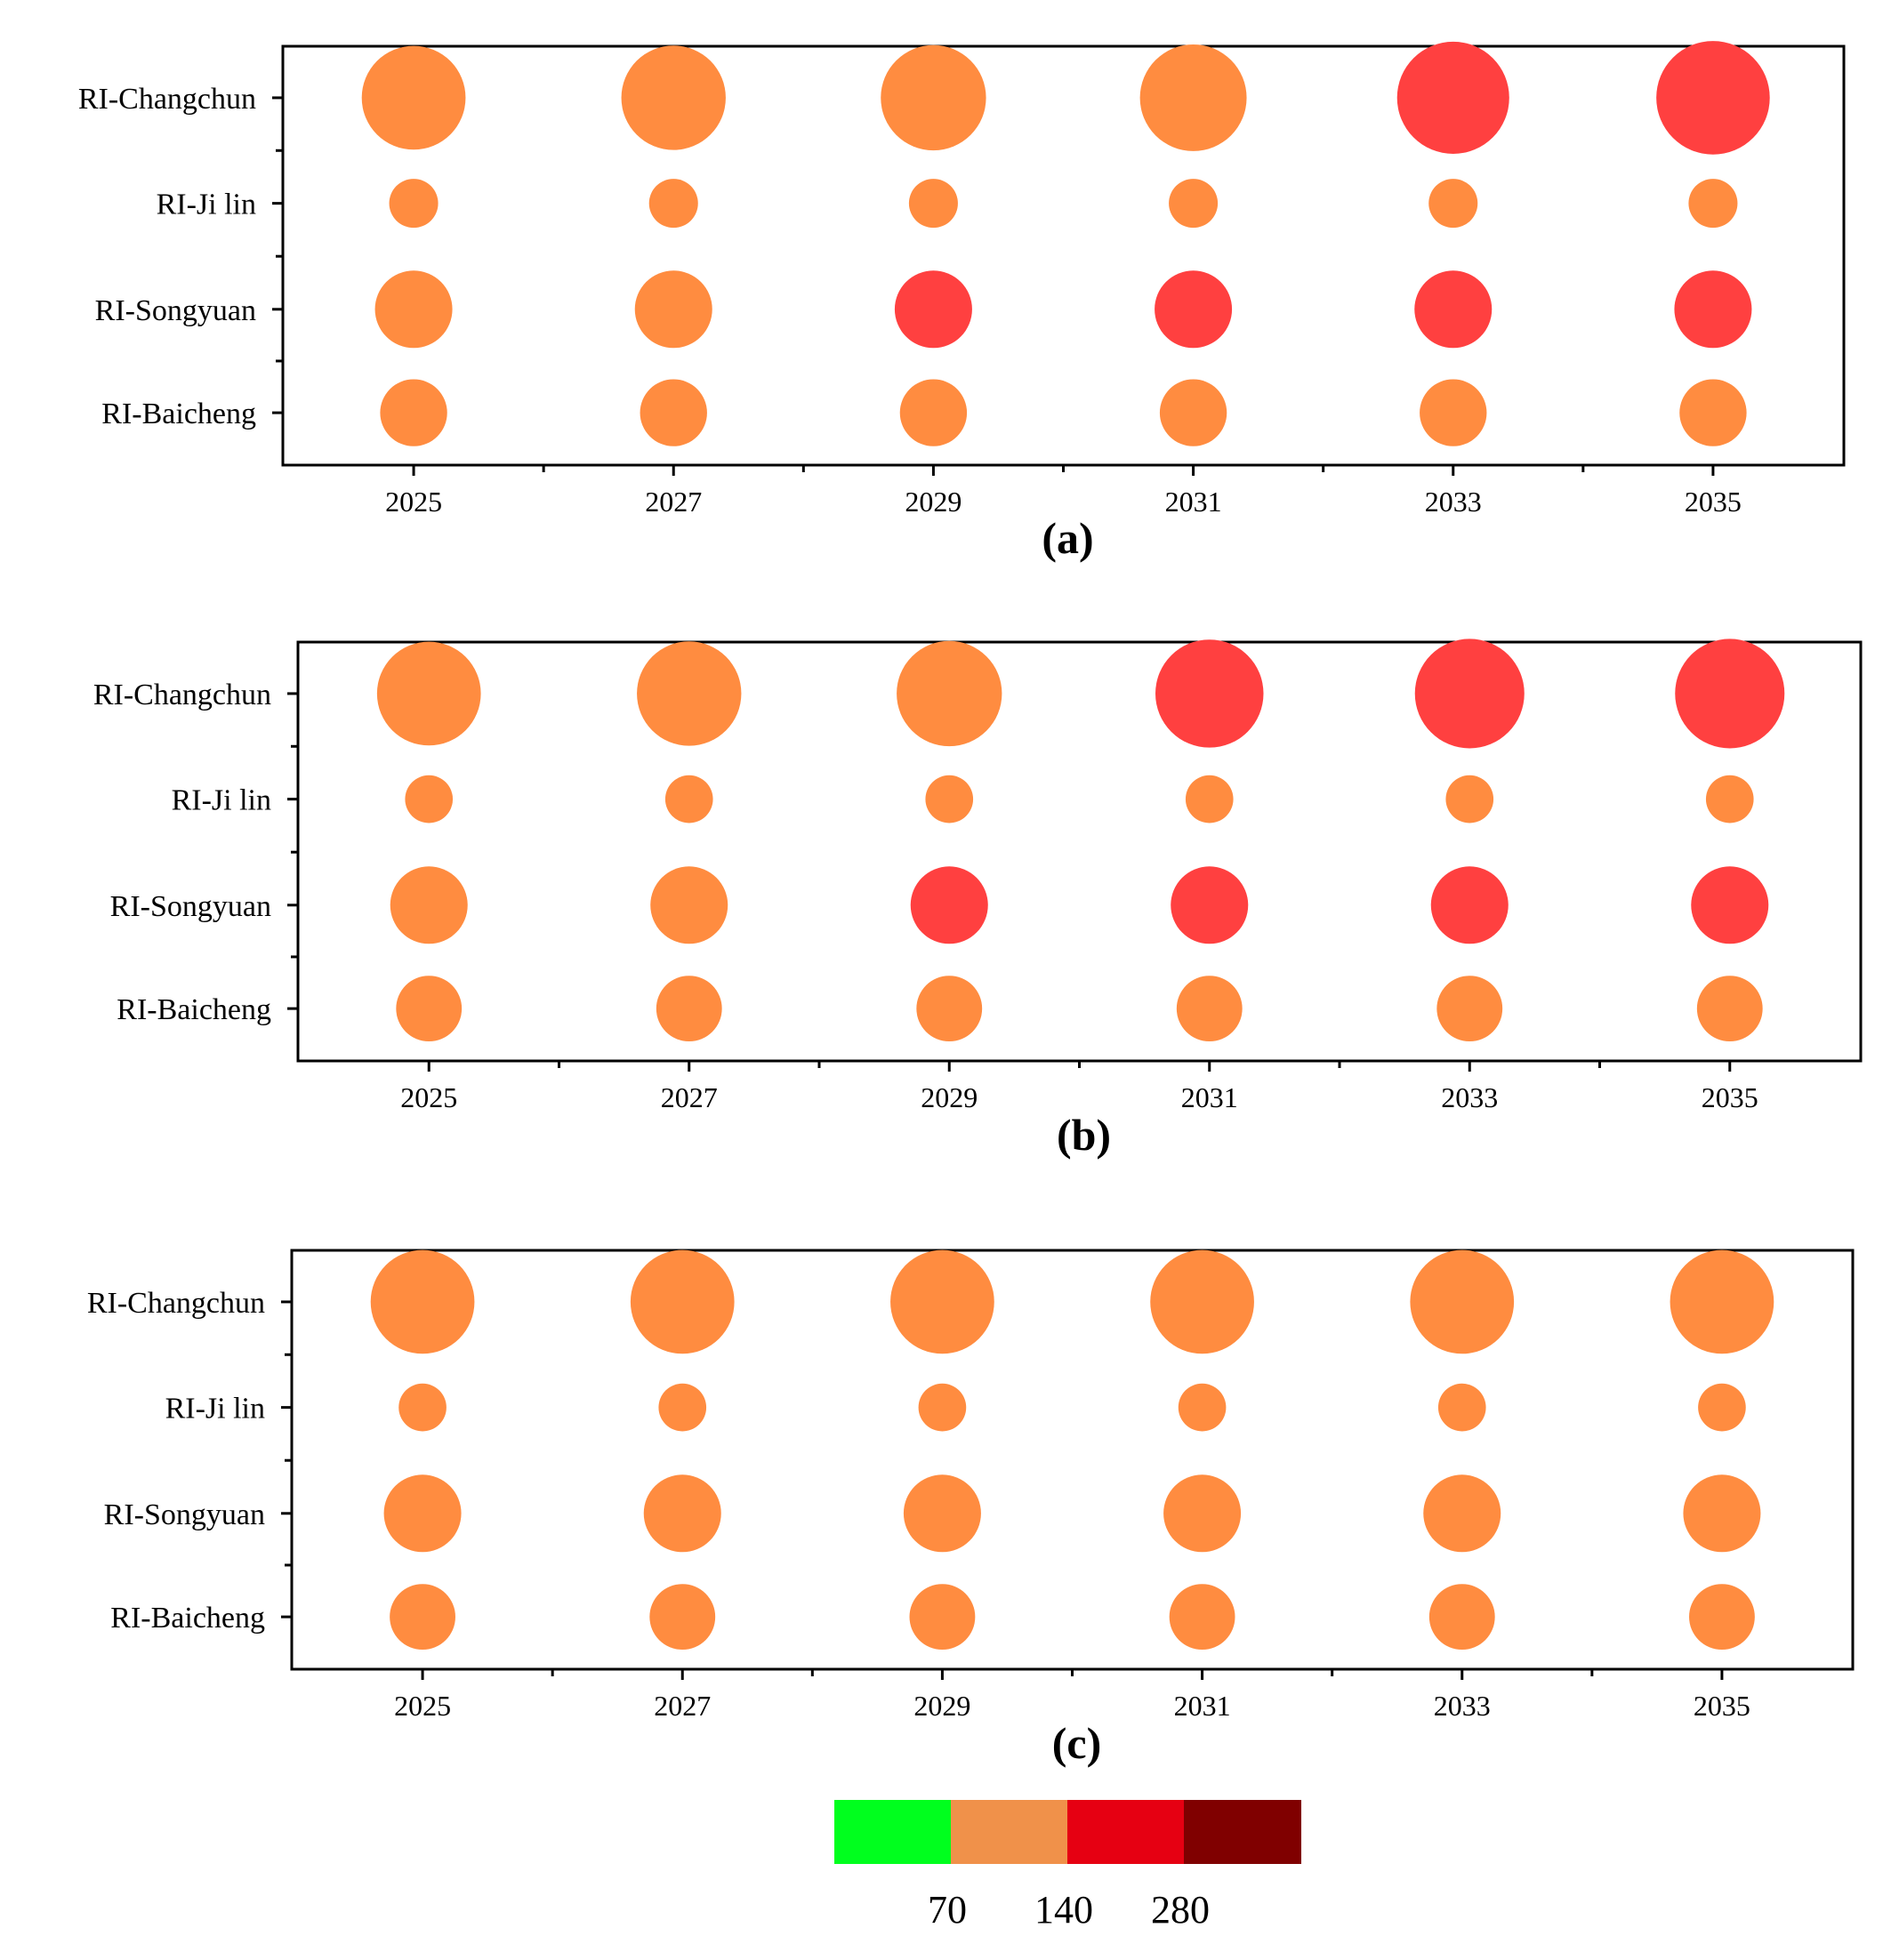 The width and height of the screenshot is (1899, 1960). I want to click on panel-caption: (a), so click(1067, 538).